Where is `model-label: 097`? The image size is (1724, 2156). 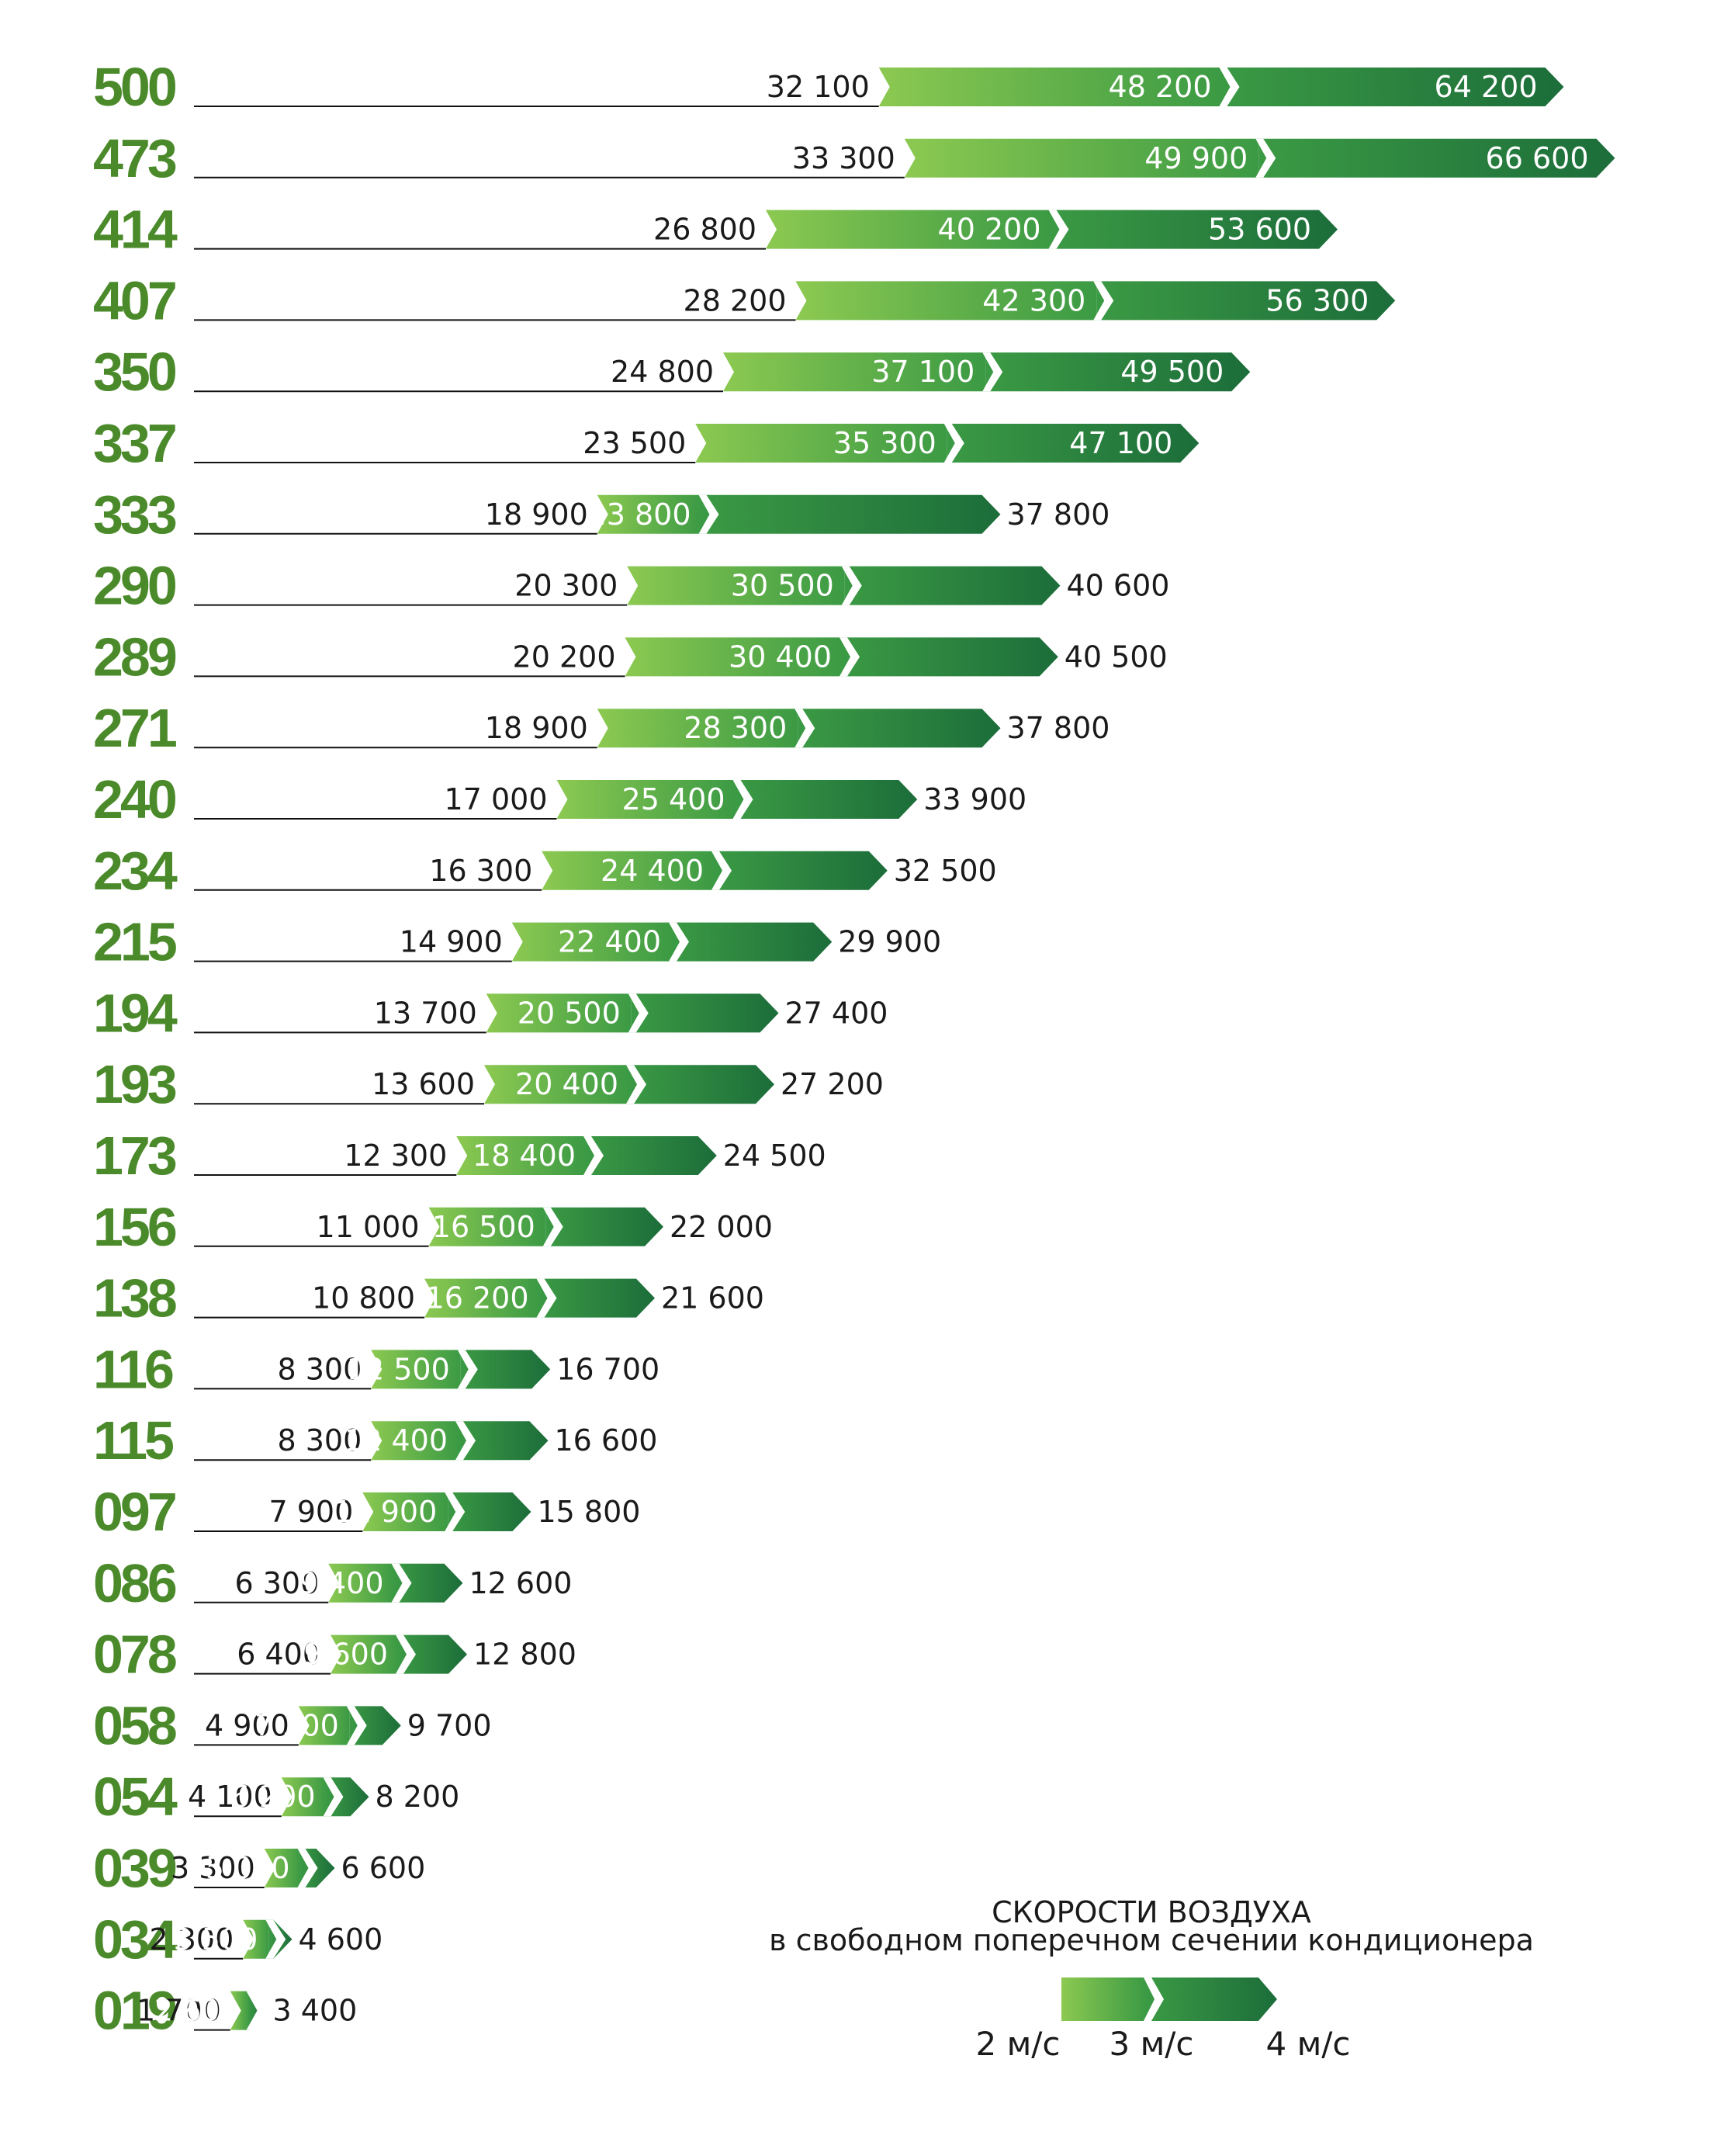 model-label: 097 is located at coordinates (134, 1512).